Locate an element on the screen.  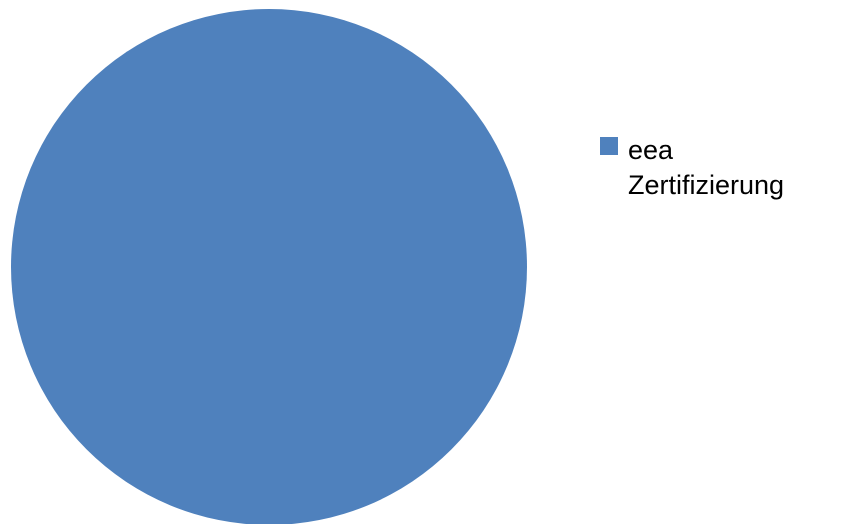
legend-label: eea Zertifizierung is located at coordinates (706, 167).